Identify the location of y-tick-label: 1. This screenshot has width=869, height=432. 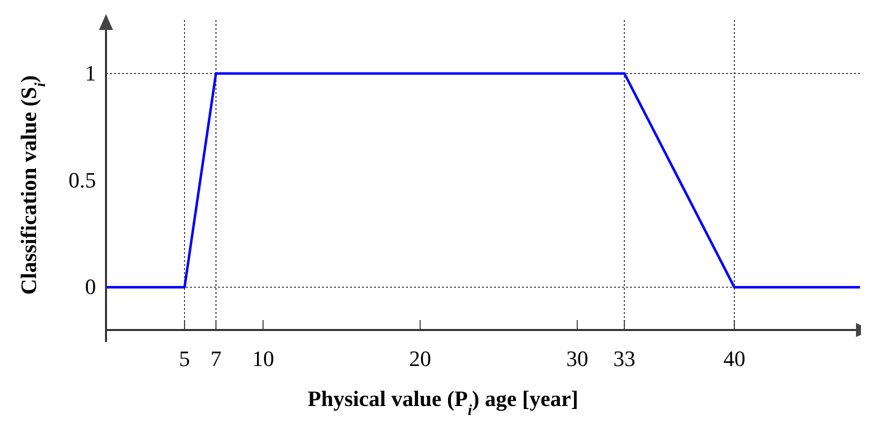
(90, 73).